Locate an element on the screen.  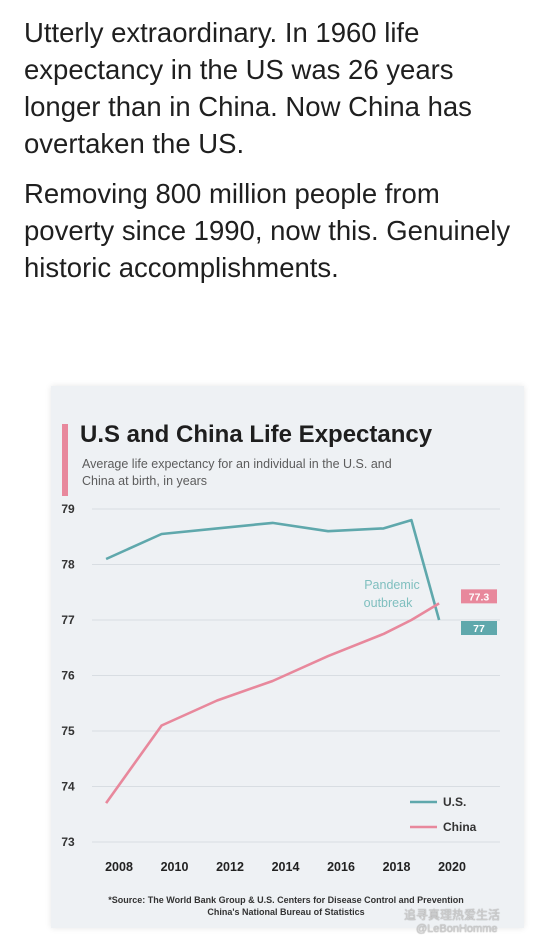
y-tick-label: 77 is located at coordinates (68, 620).